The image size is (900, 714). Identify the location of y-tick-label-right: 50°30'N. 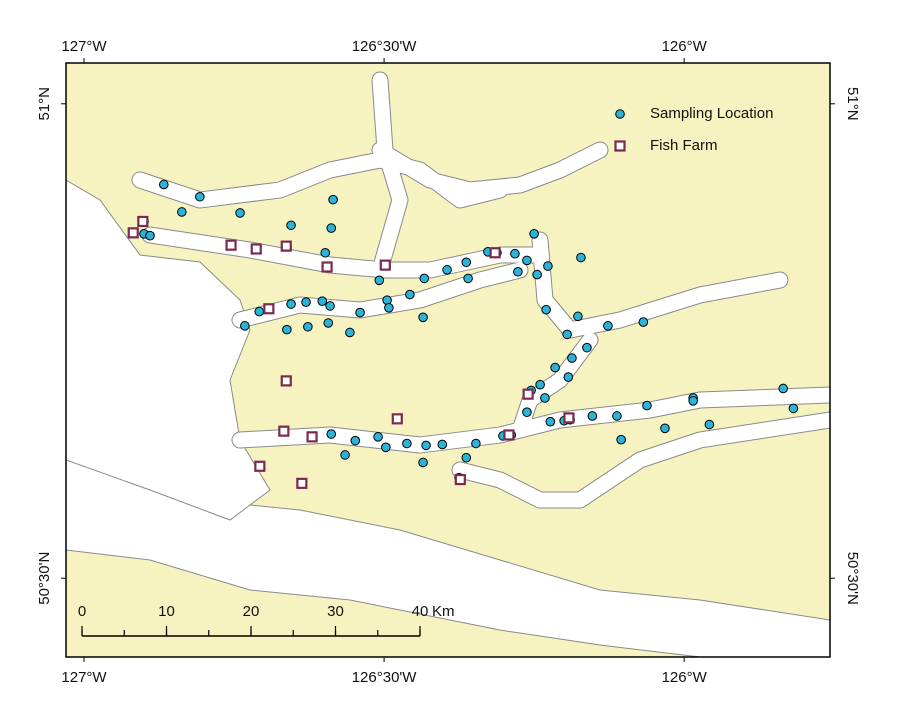
(852, 578).